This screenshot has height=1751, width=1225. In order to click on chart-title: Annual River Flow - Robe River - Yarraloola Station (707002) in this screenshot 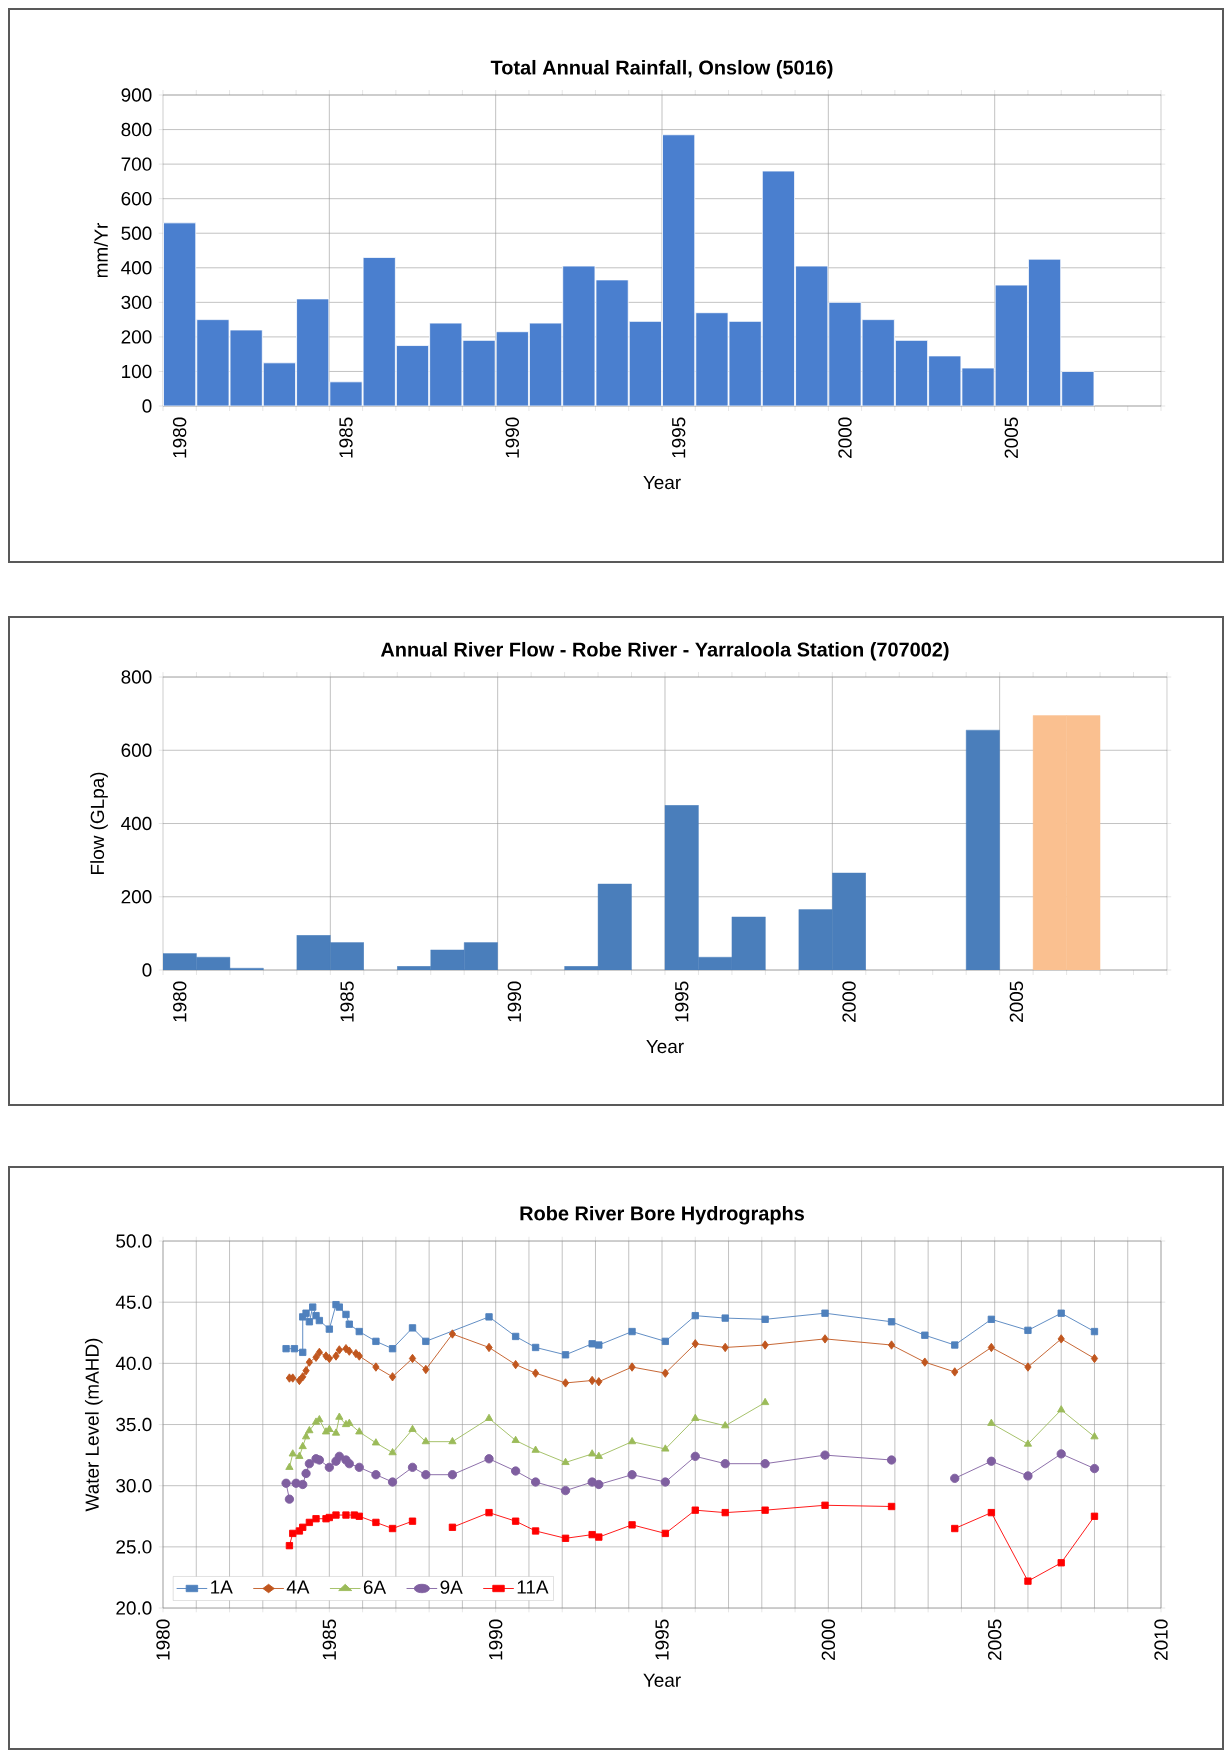, I will do `click(664, 651)`.